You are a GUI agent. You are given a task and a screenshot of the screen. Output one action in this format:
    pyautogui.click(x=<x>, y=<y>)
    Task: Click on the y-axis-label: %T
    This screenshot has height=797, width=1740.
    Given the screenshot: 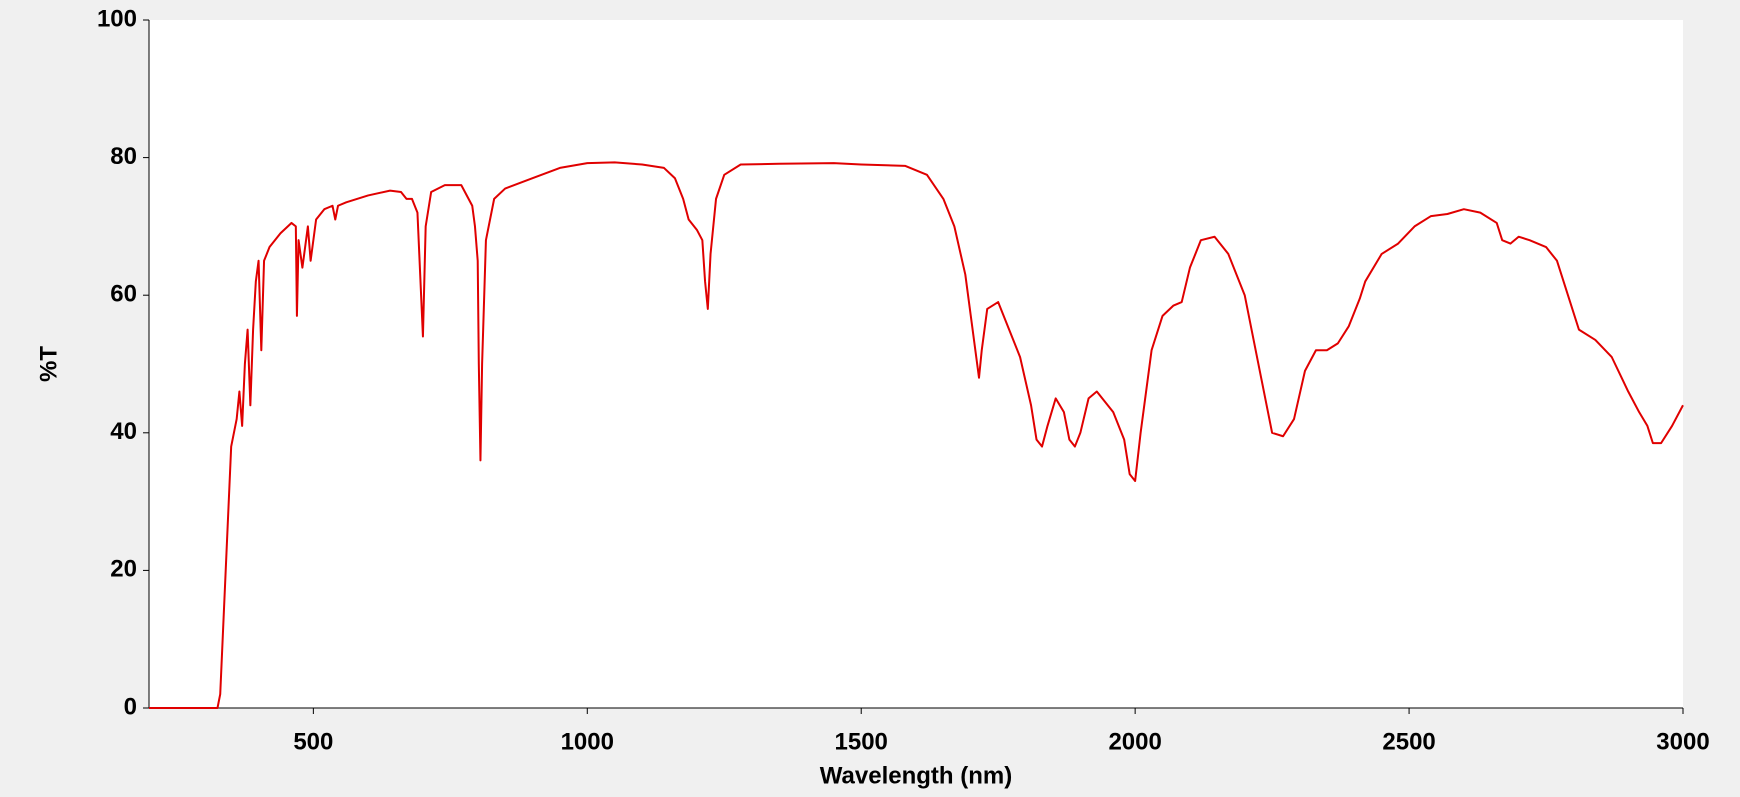 What is the action you would take?
    pyautogui.click(x=48, y=364)
    